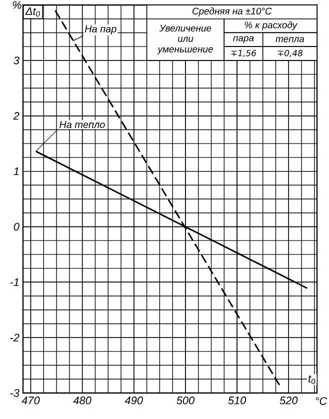 The width and height of the screenshot is (329, 419). What do you see at coordinates (185, 400) in the screenshot?
I see `x-tick-label: 500` at bounding box center [185, 400].